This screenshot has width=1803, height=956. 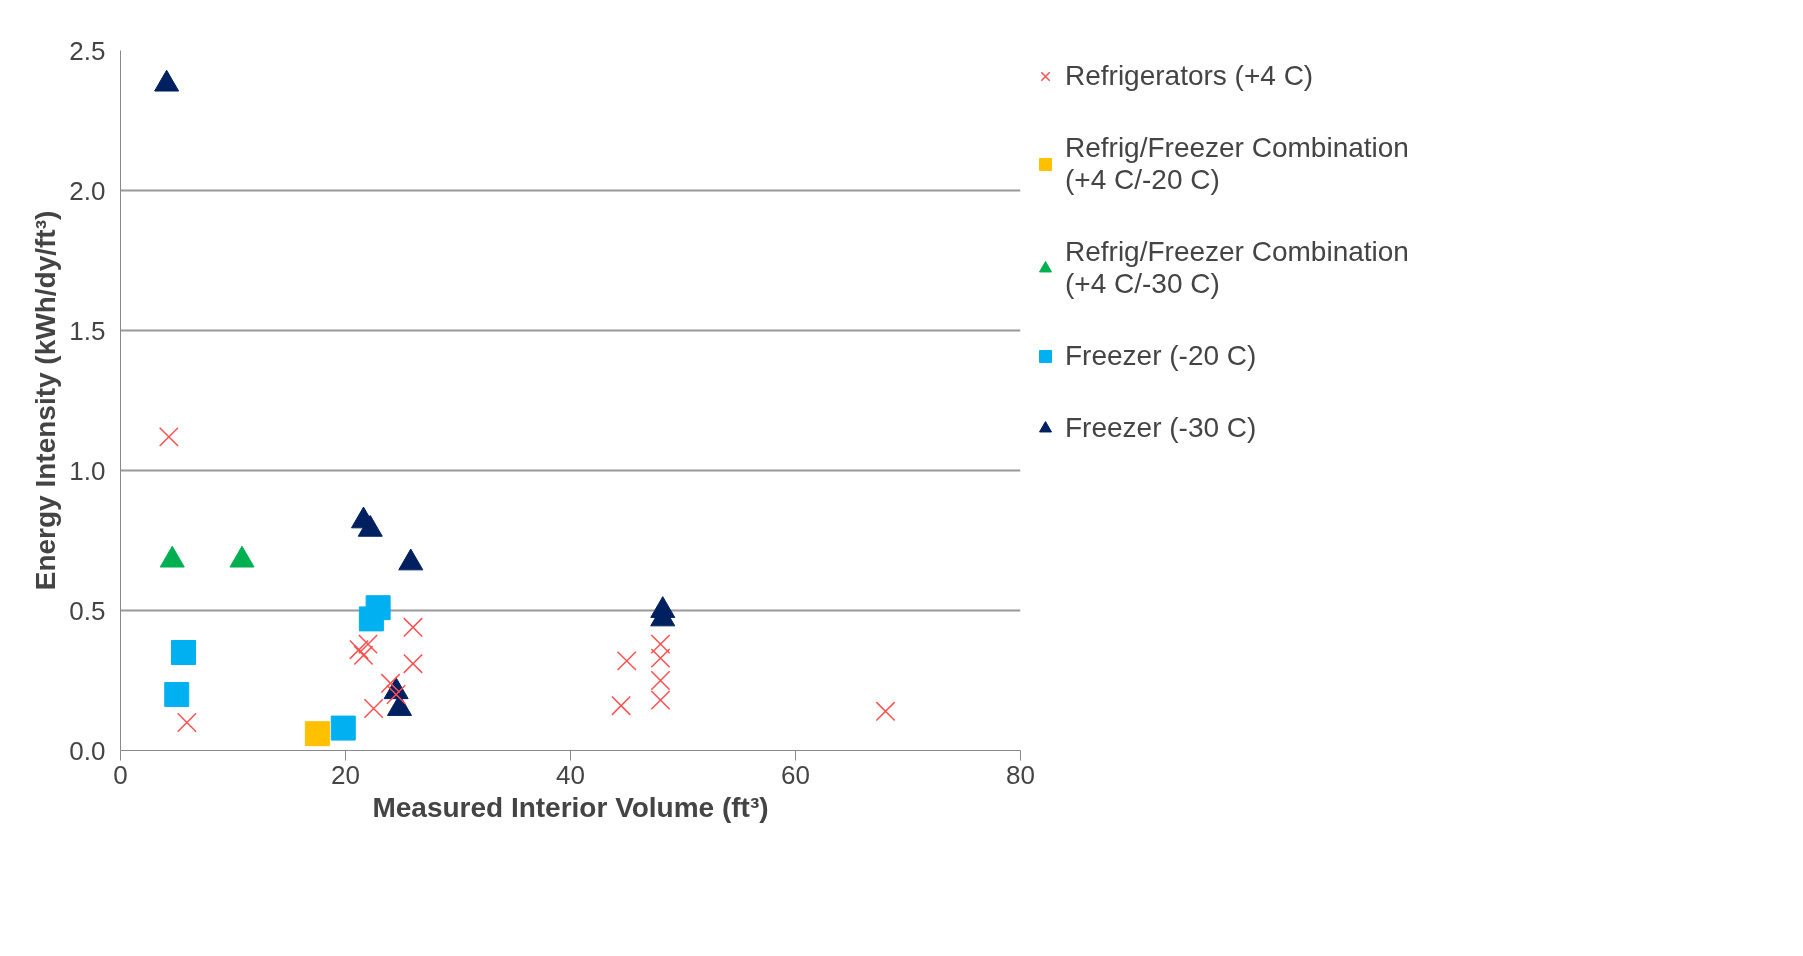 I want to click on y-tick-label: 1.5, so click(x=87, y=330).